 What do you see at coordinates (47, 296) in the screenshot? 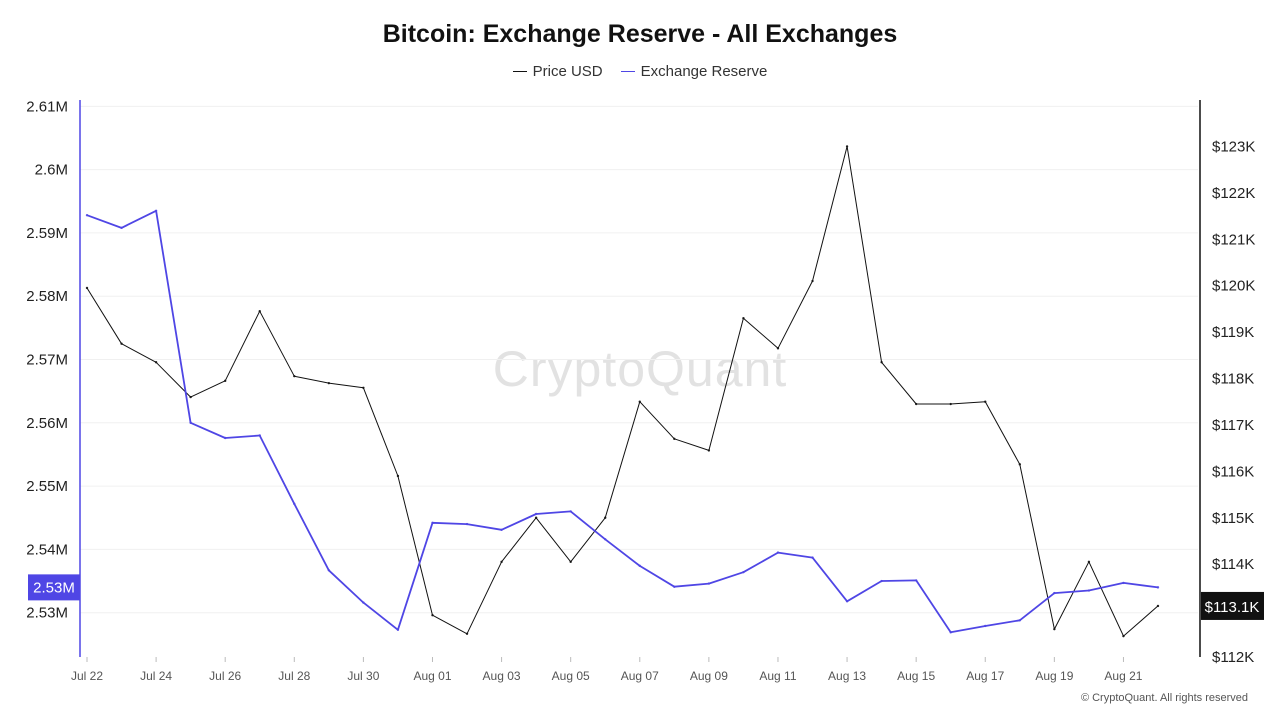
I see `y-left-tick-label: 2.58M` at bounding box center [47, 296].